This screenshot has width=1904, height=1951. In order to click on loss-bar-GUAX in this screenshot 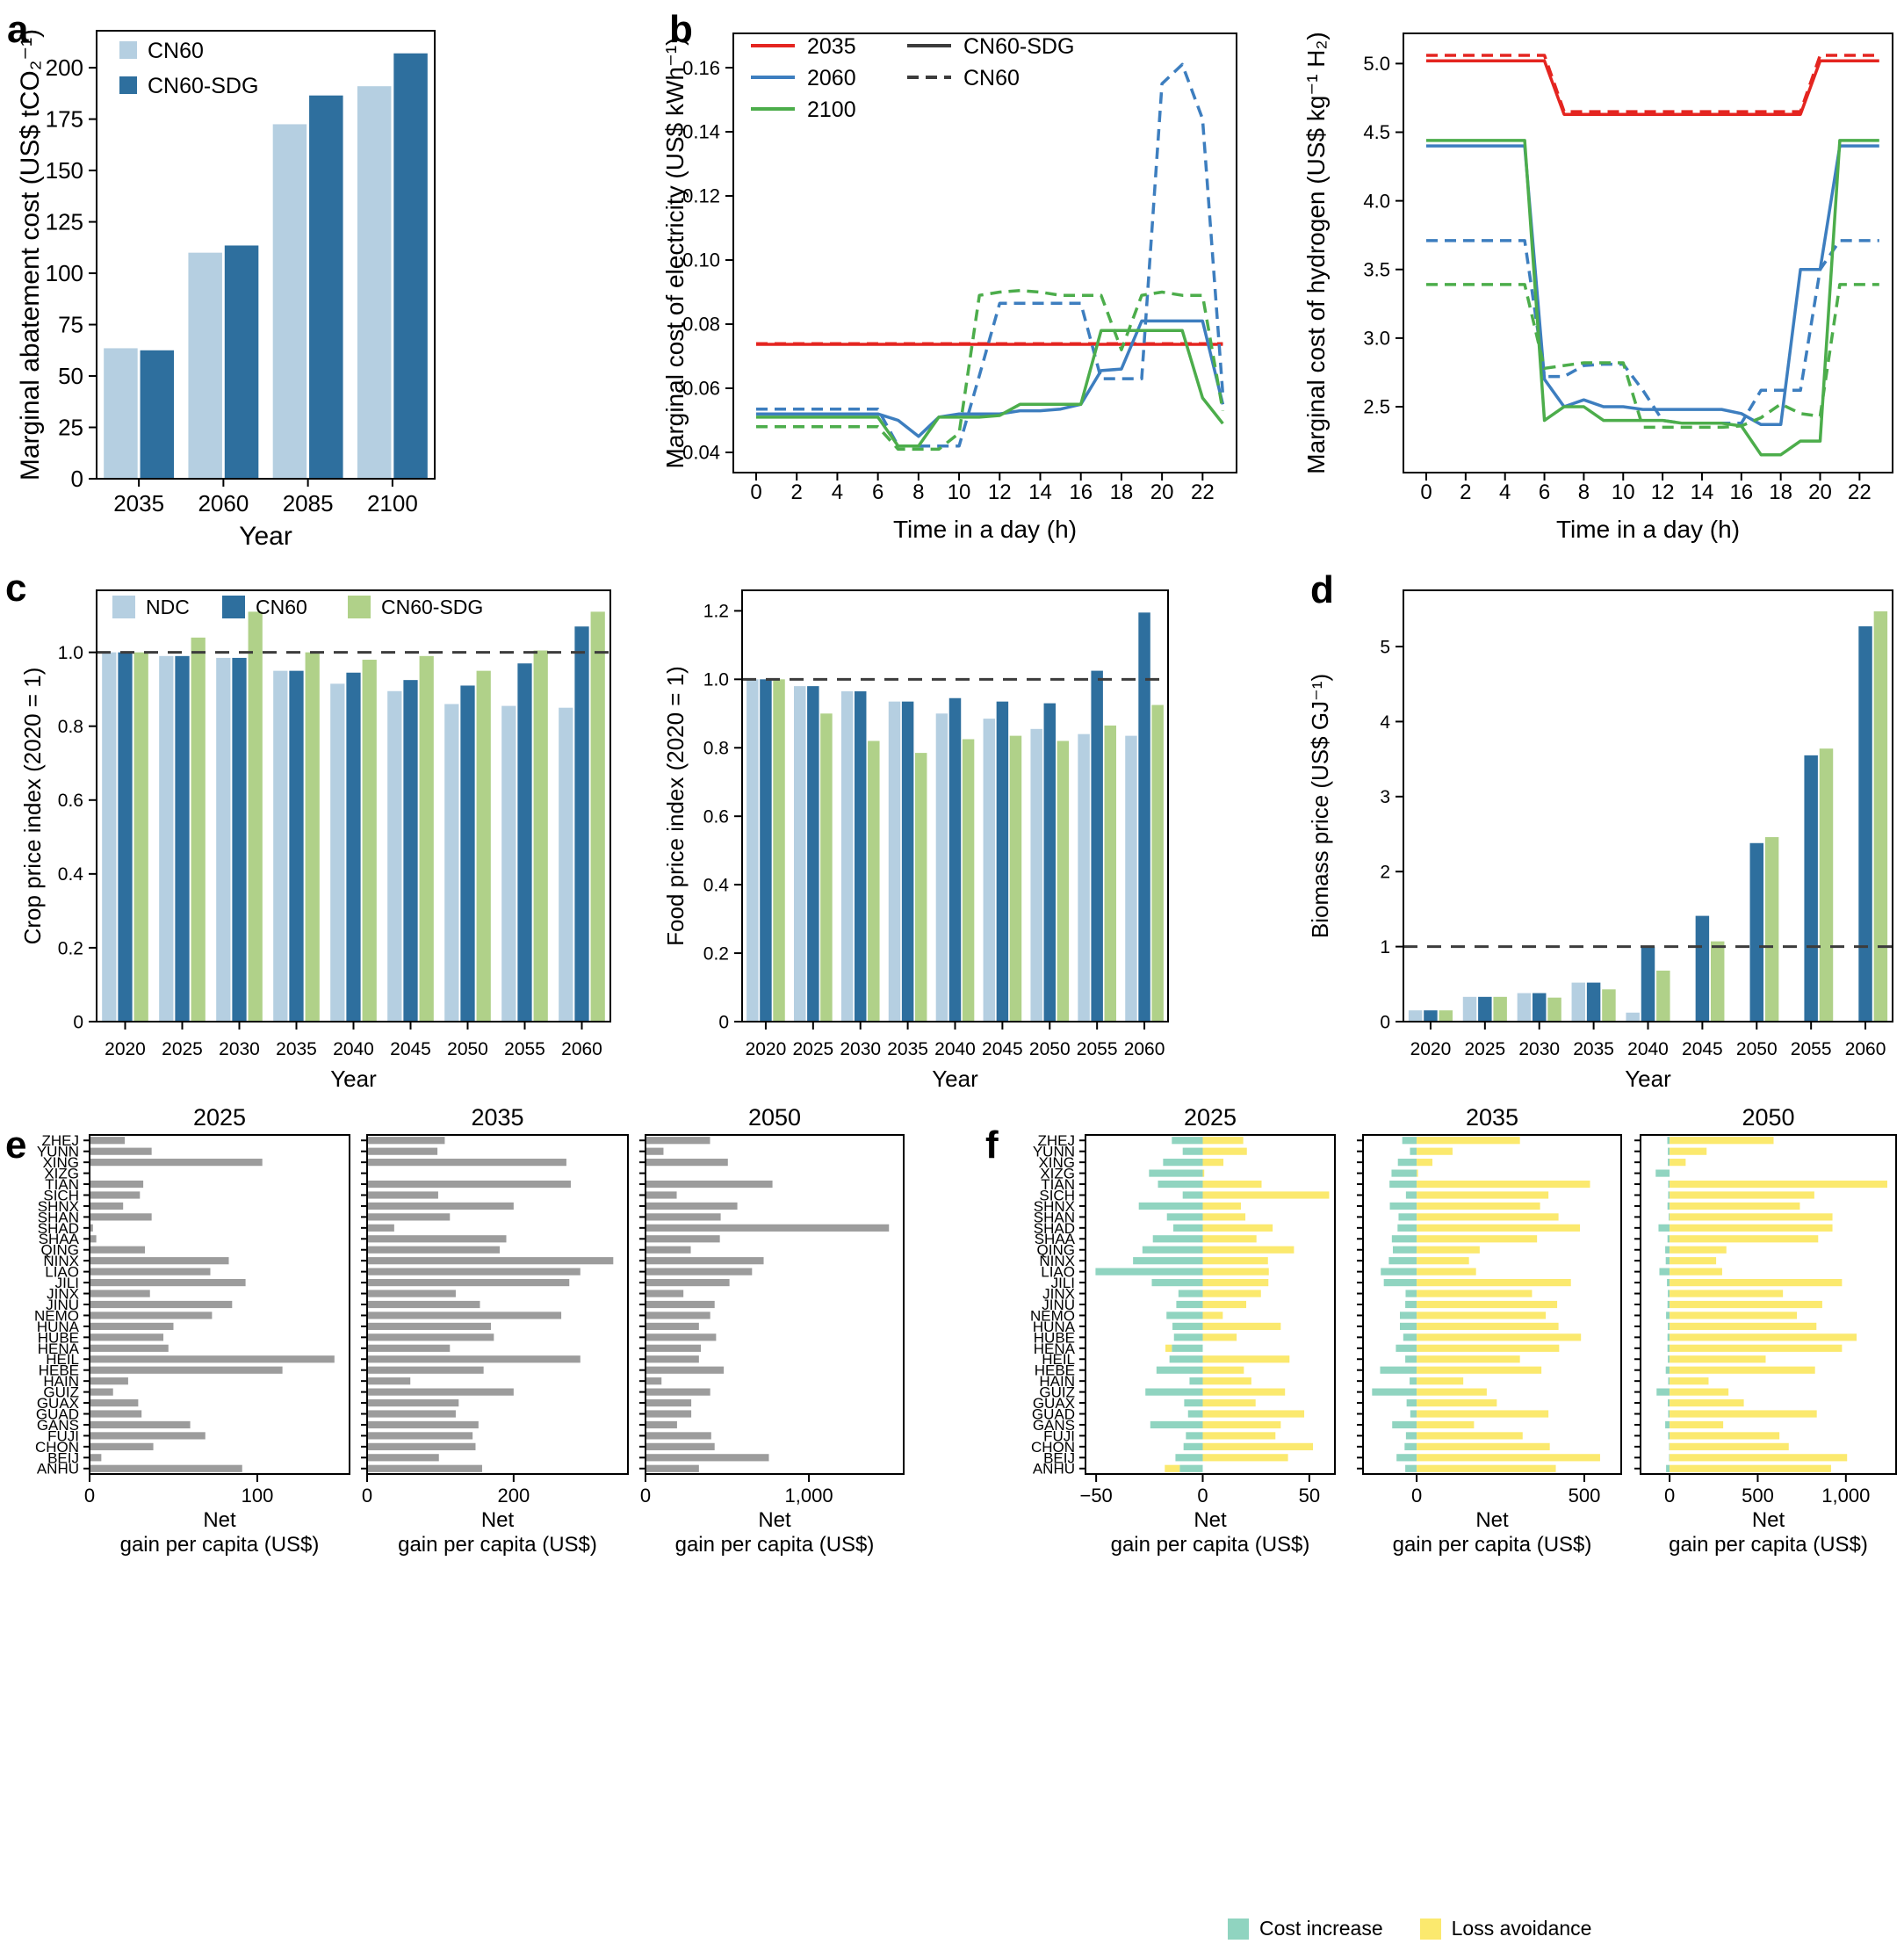, I will do `click(1707, 1402)`.